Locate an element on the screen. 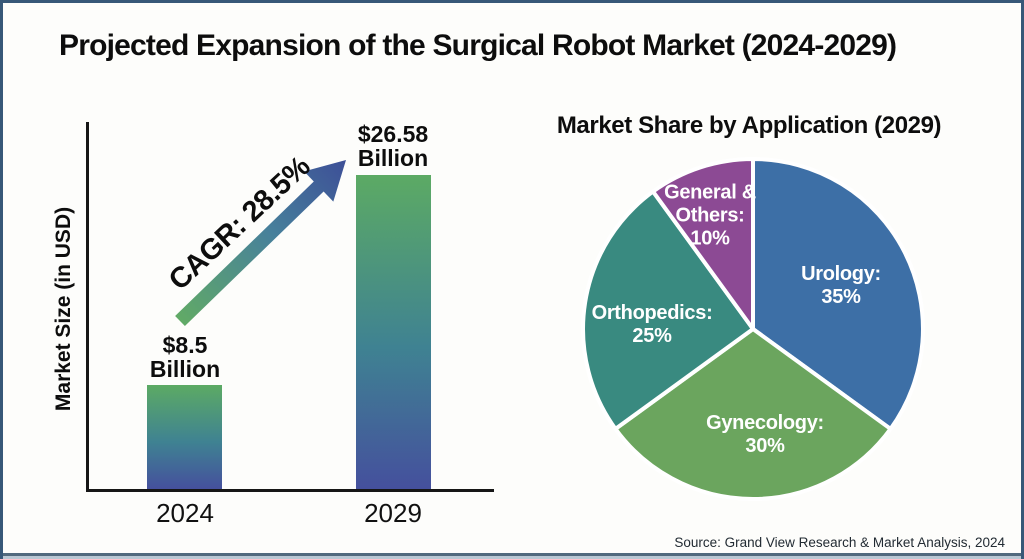 This screenshot has width=1024, height=559. bar-chart-x-axis is located at coordinates (290, 490).